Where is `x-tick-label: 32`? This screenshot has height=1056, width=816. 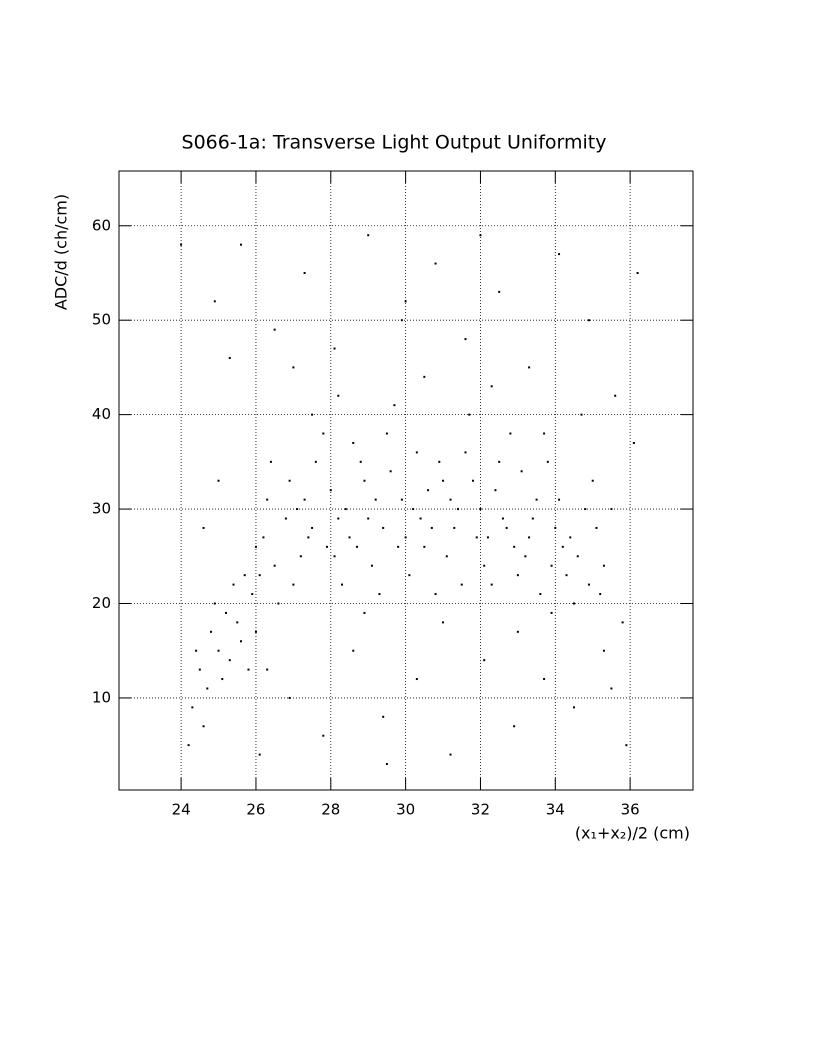
x-tick-label: 32 is located at coordinates (480, 810).